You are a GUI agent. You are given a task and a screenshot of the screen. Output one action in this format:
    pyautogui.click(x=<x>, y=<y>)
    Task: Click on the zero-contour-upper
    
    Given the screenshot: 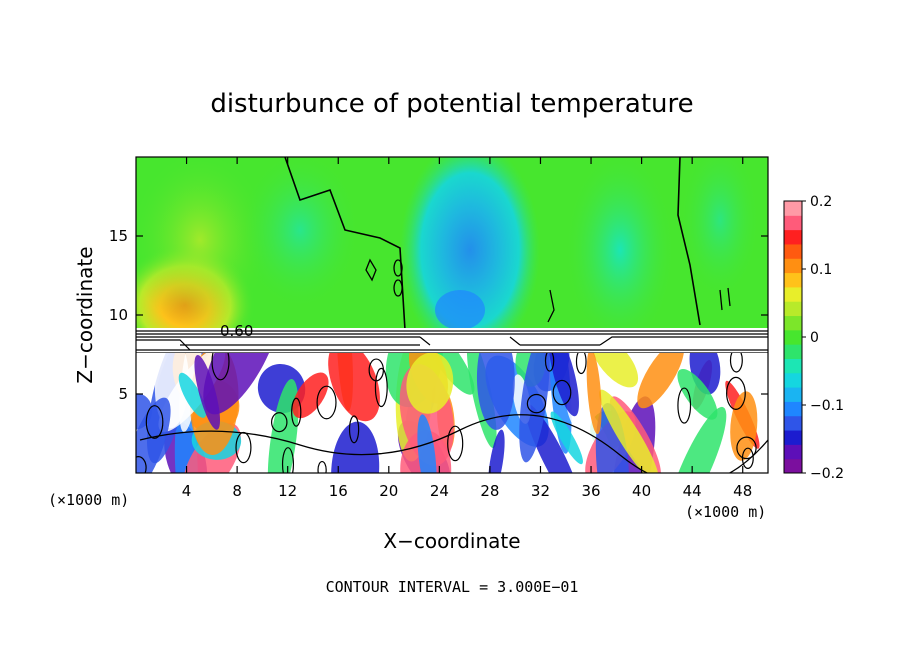 What is the action you would take?
    pyautogui.click(x=492, y=244)
    